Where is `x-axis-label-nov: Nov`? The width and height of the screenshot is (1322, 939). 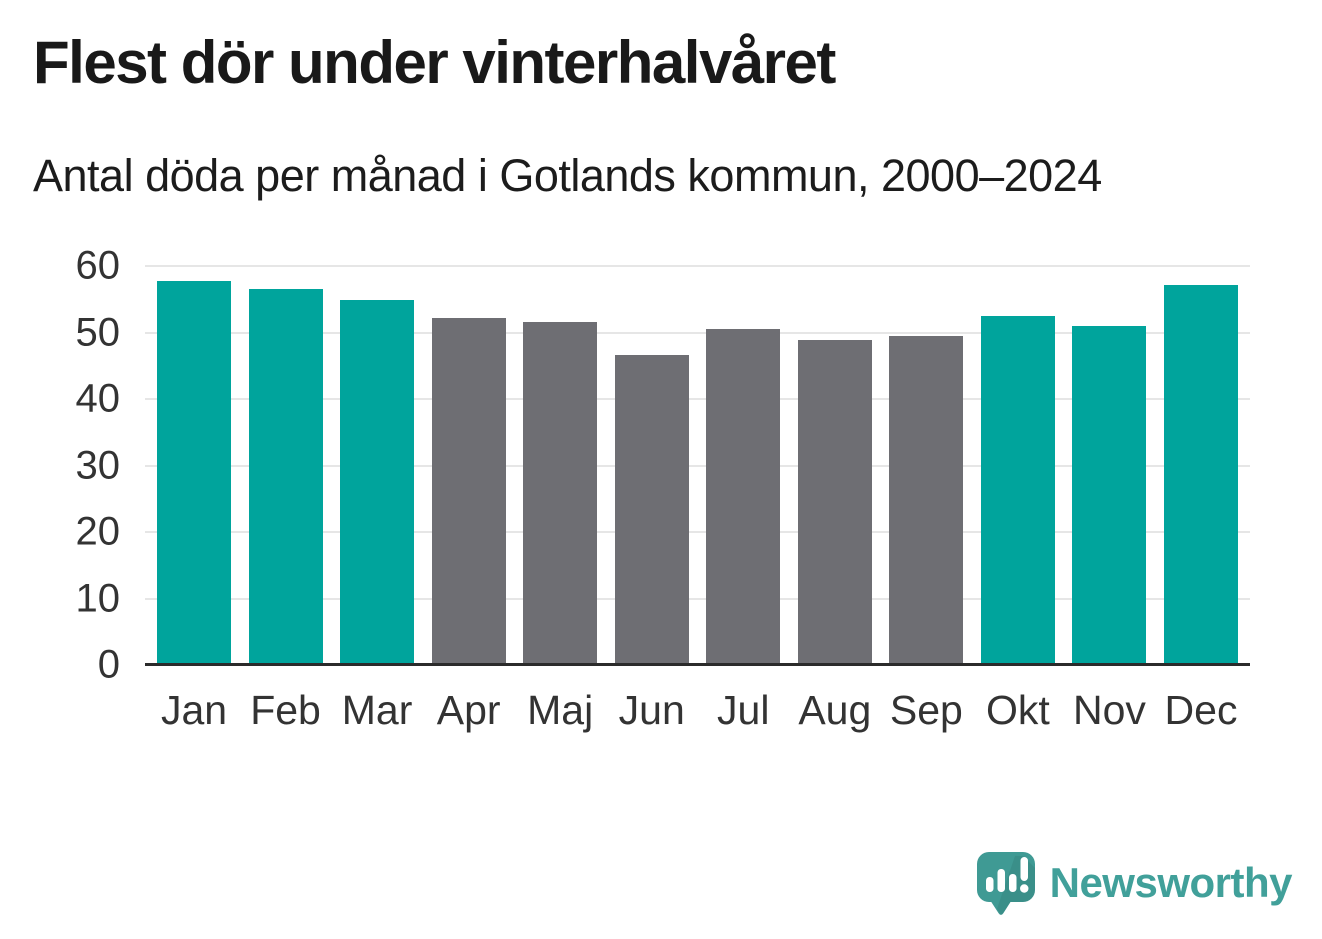 x-axis-label-nov: Nov is located at coordinates (1109, 710).